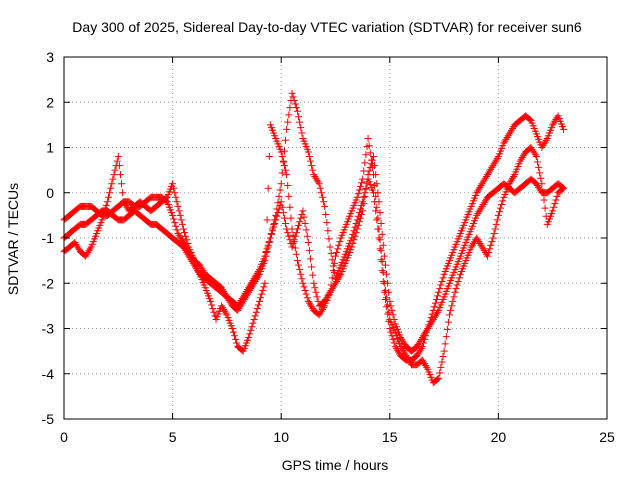  I want to click on x-axis-title: GPS time / hours, so click(335, 465).